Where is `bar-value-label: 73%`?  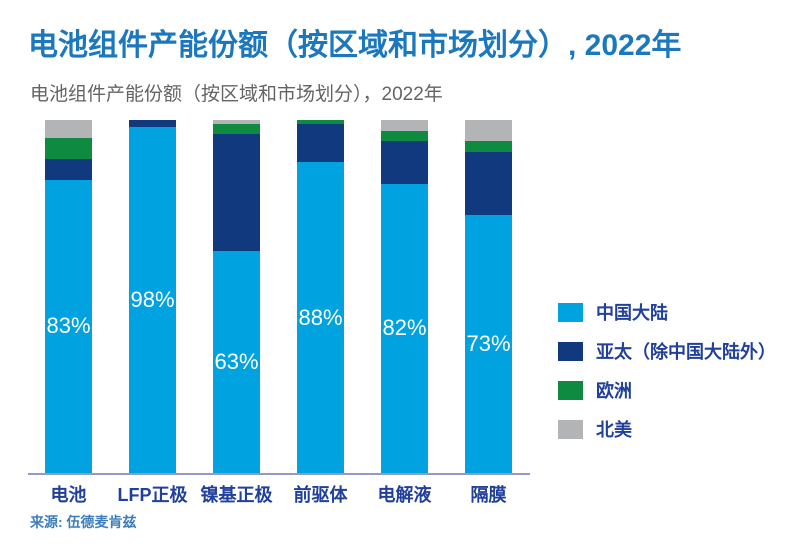 bar-value-label: 73% is located at coordinates (488, 344).